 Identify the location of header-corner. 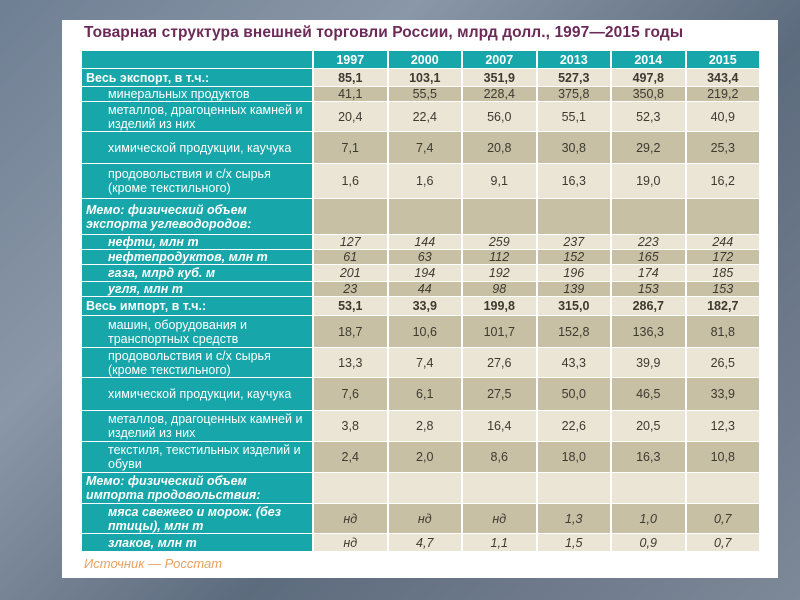
(197, 59).